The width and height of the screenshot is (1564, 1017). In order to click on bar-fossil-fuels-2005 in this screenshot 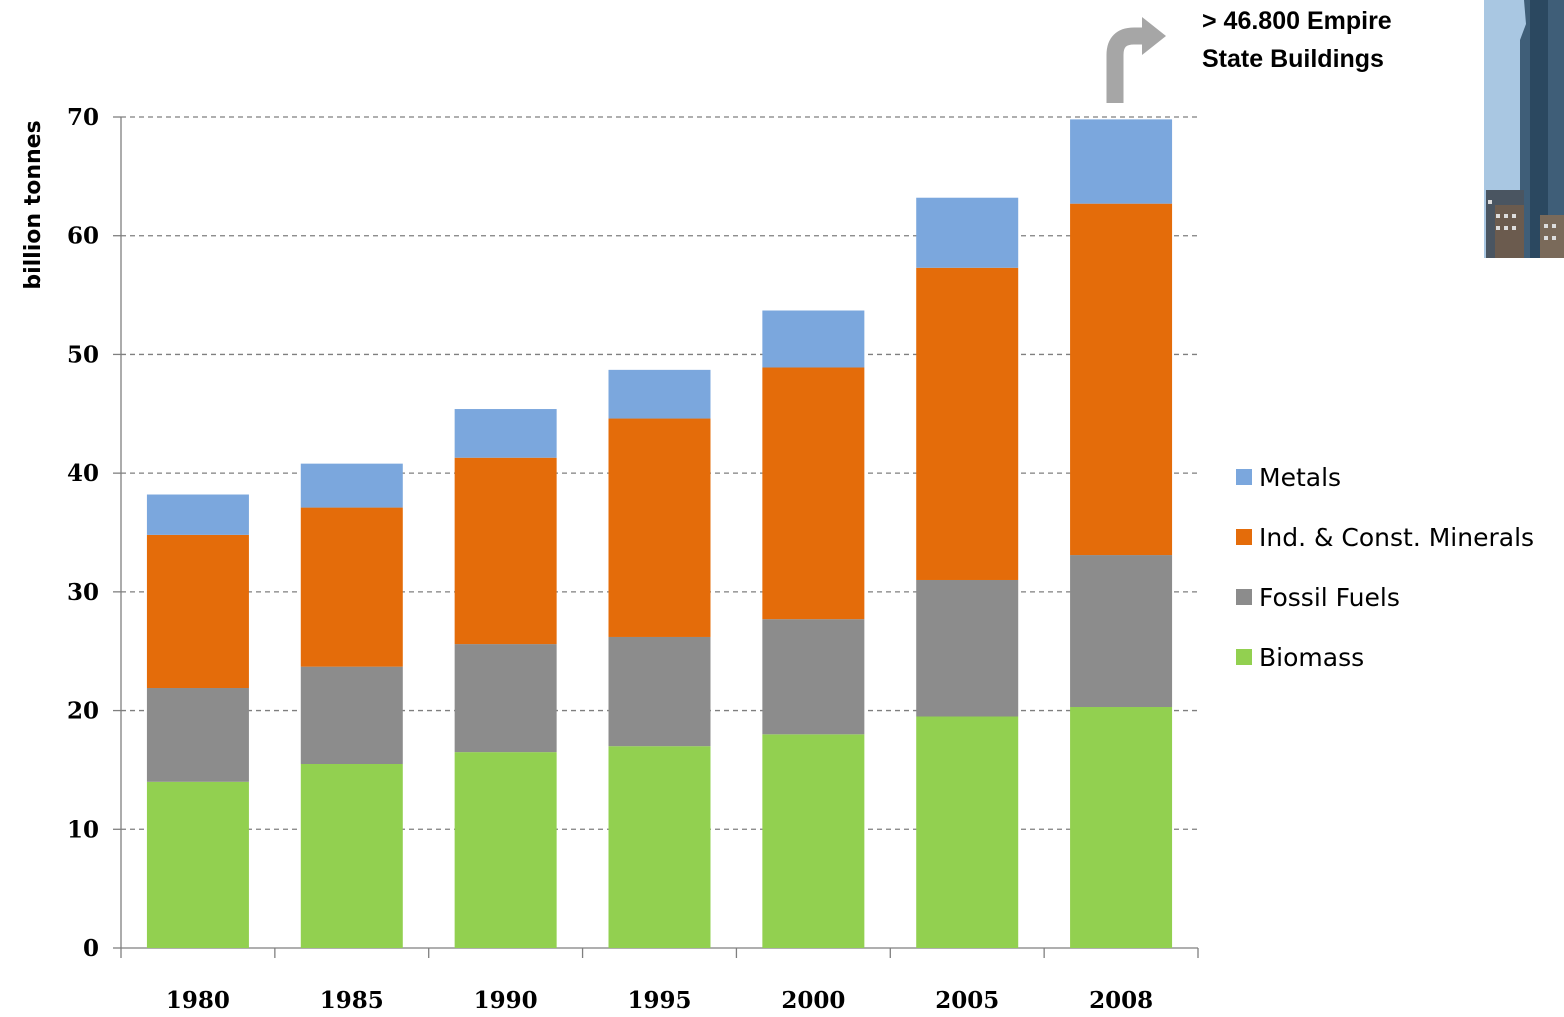, I will do `click(967, 648)`.